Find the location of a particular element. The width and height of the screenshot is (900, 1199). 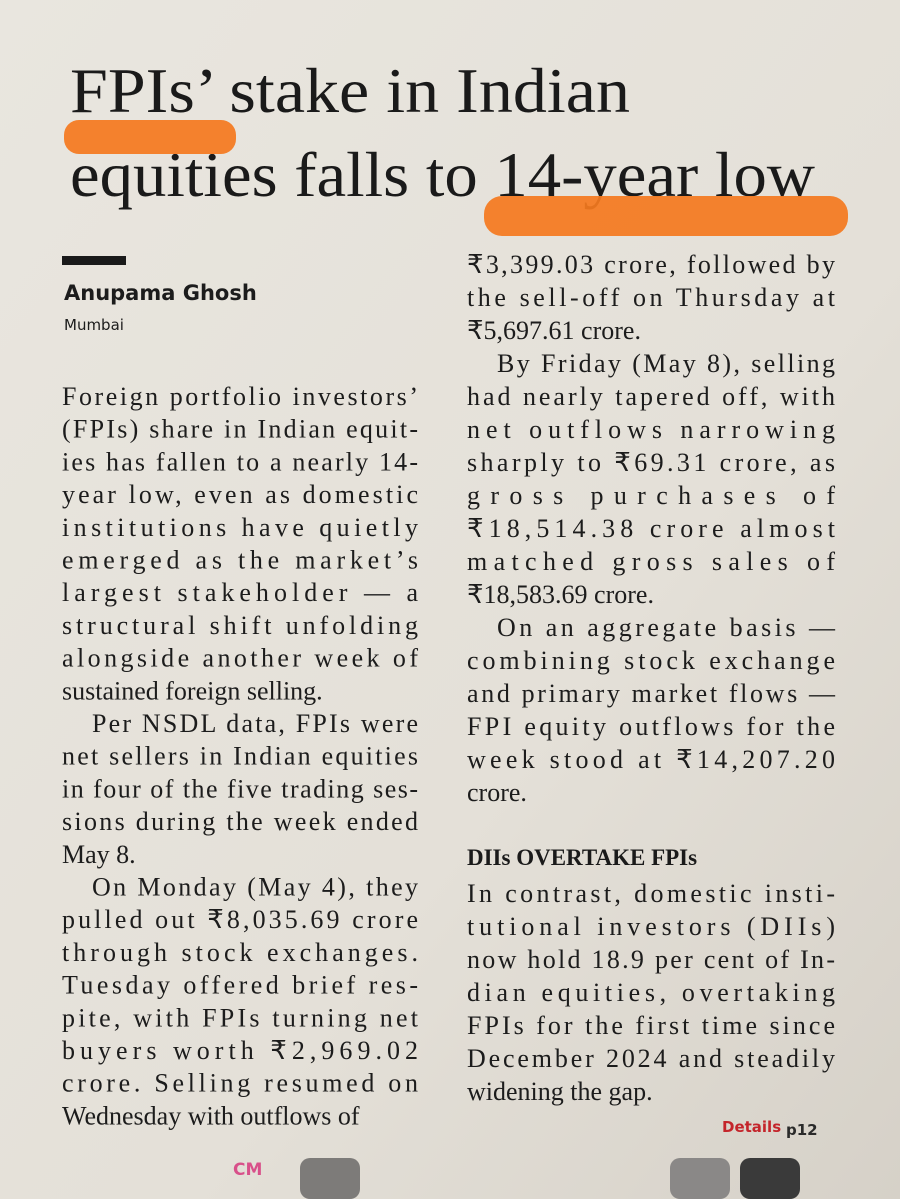

byline-location: Mumbai is located at coordinates (94, 325).